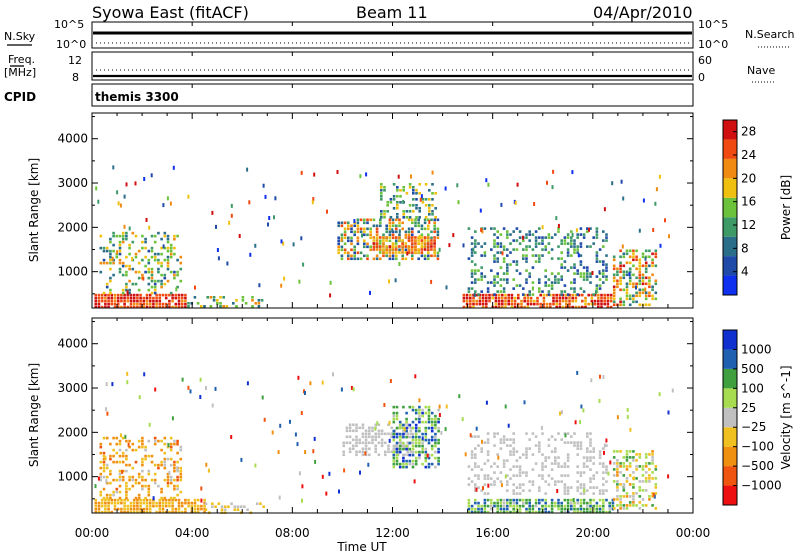 The image size is (800, 554). I want to click on power-colorbar-tick-label: 12, so click(748, 225).